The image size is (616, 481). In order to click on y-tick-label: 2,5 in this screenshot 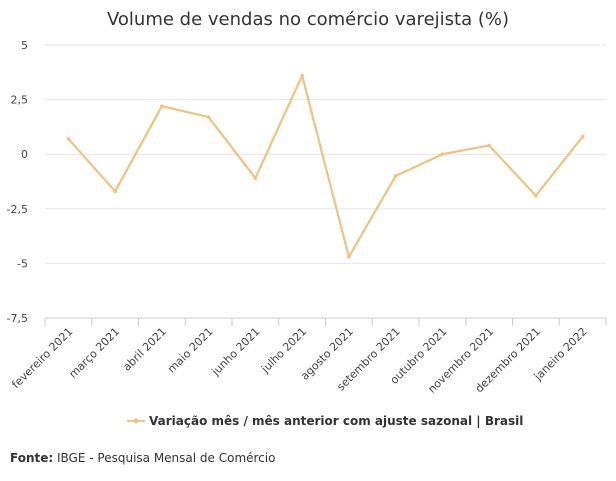, I will do `click(20, 100)`.